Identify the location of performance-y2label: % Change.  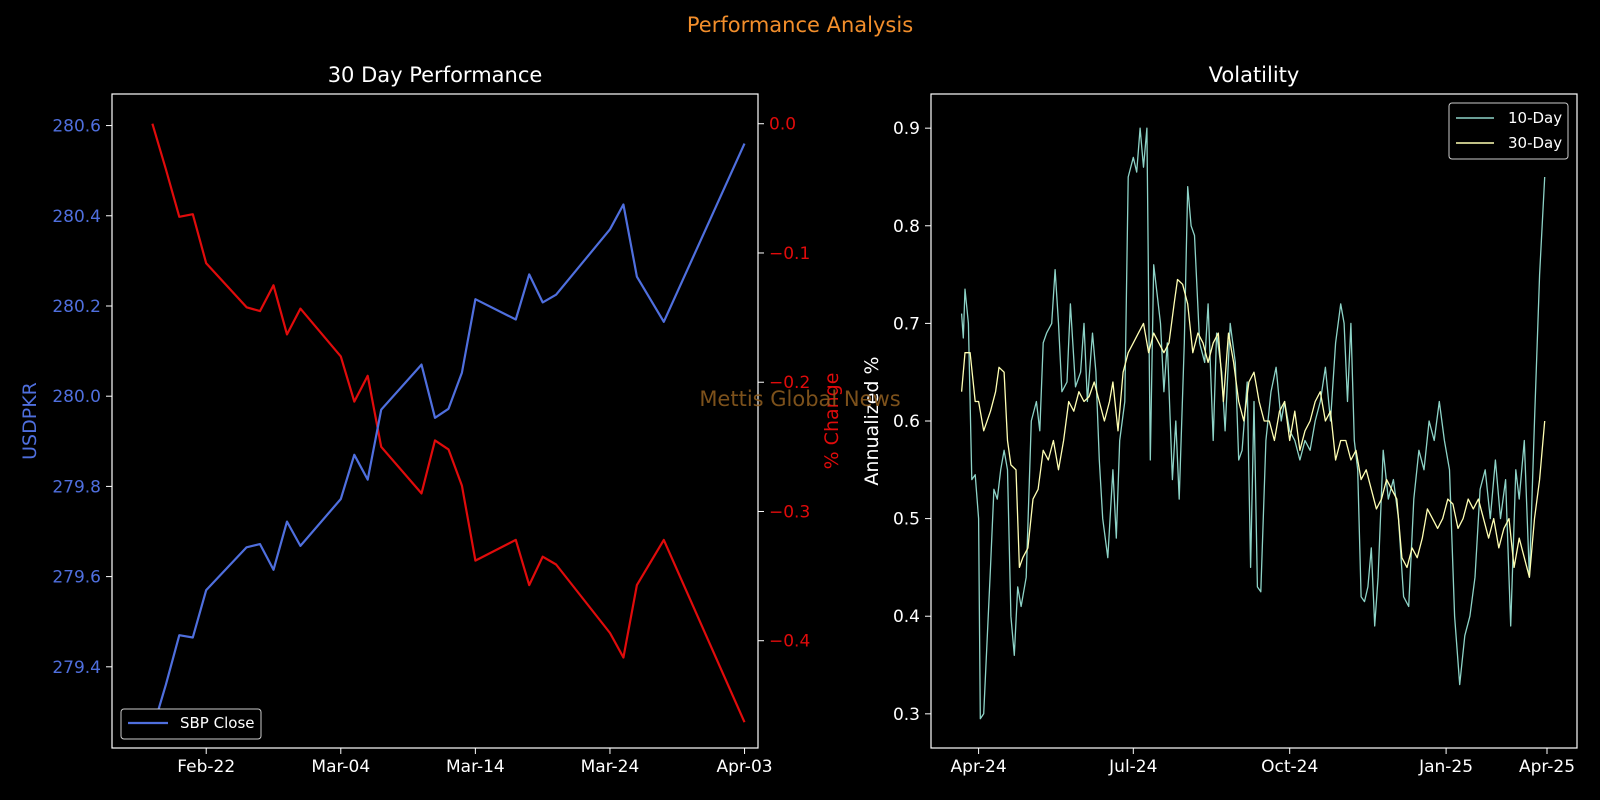
(832, 421).